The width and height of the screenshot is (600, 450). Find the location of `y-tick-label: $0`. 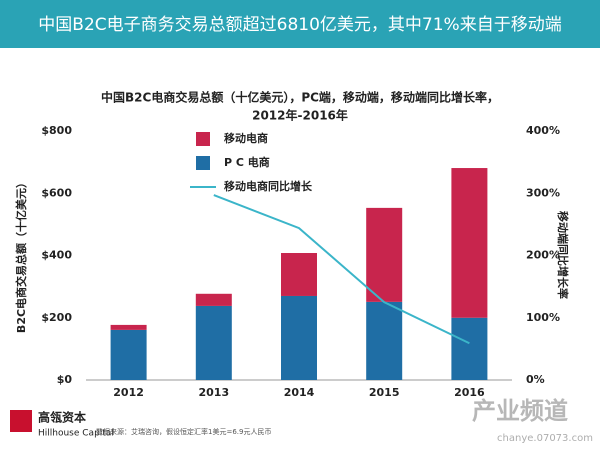

y-tick-label: $0 is located at coordinates (65, 379).